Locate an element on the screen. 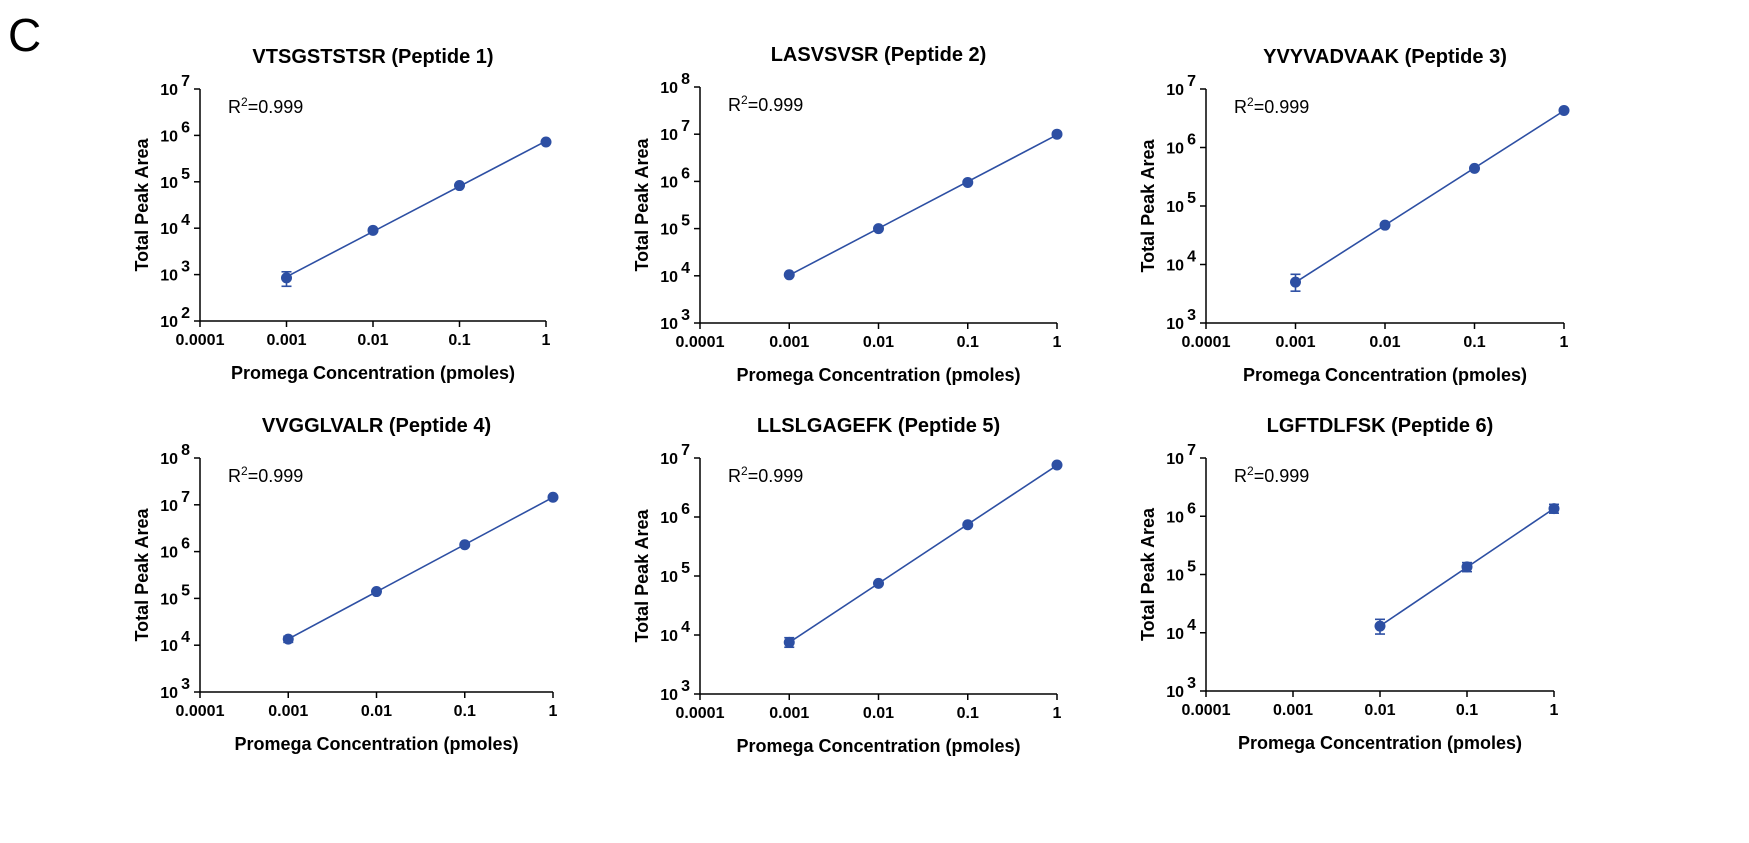 The image size is (1749, 843). chart-title: VTSGSTSTSR (Peptide 1) is located at coordinates (372, 57).